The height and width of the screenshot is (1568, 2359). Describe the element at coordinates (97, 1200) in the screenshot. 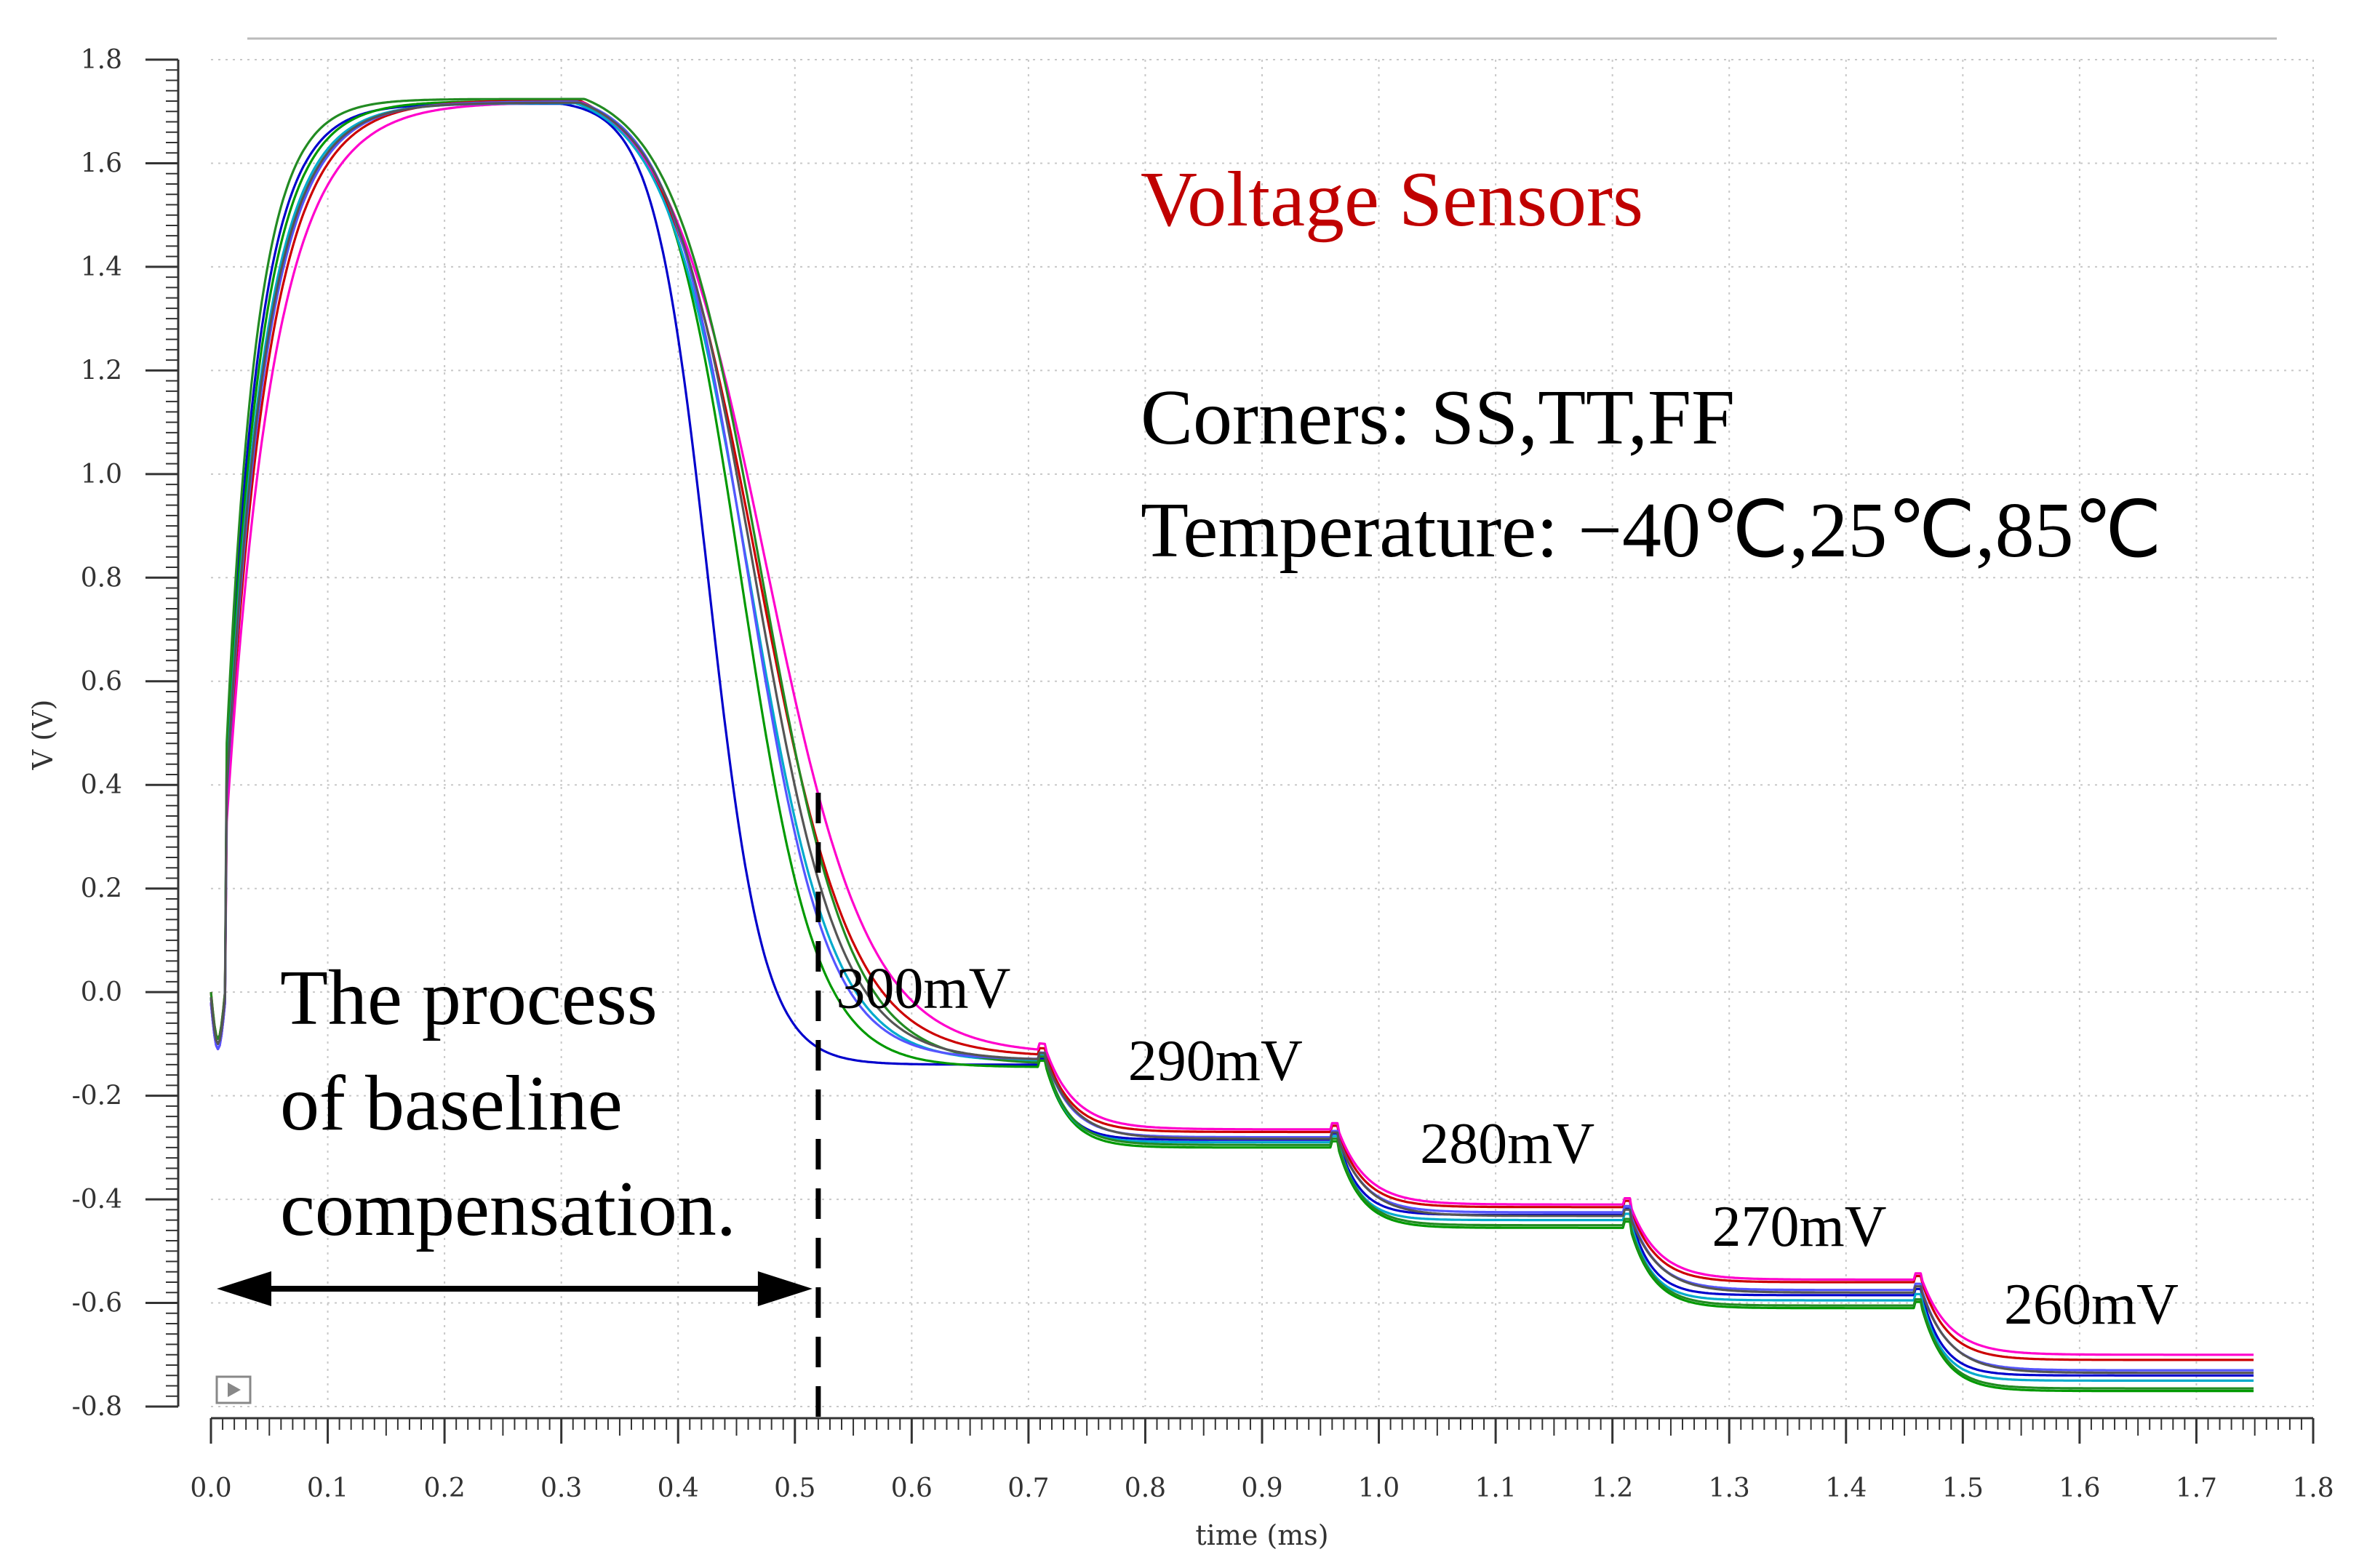

I see `y-tick-label: -0.4` at that location.